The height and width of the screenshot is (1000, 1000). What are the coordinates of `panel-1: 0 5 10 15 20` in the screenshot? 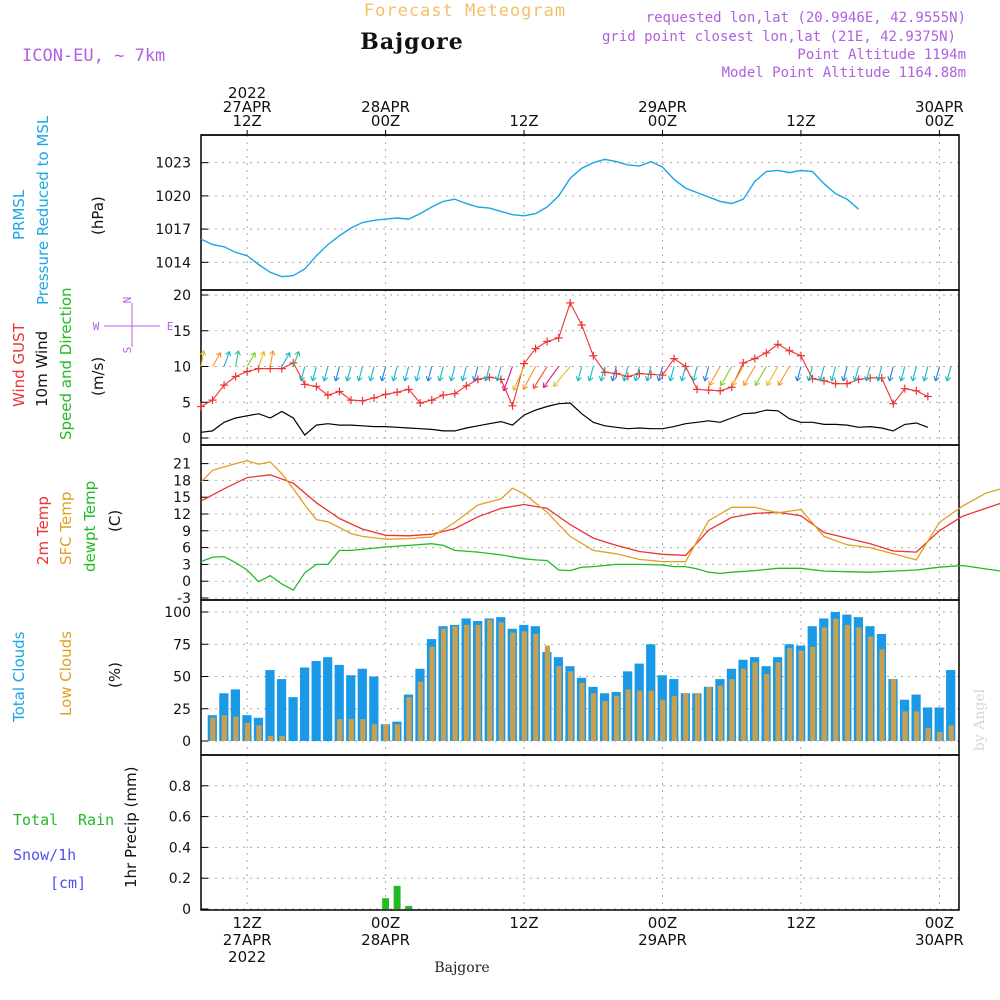 It's located at (566, 367).